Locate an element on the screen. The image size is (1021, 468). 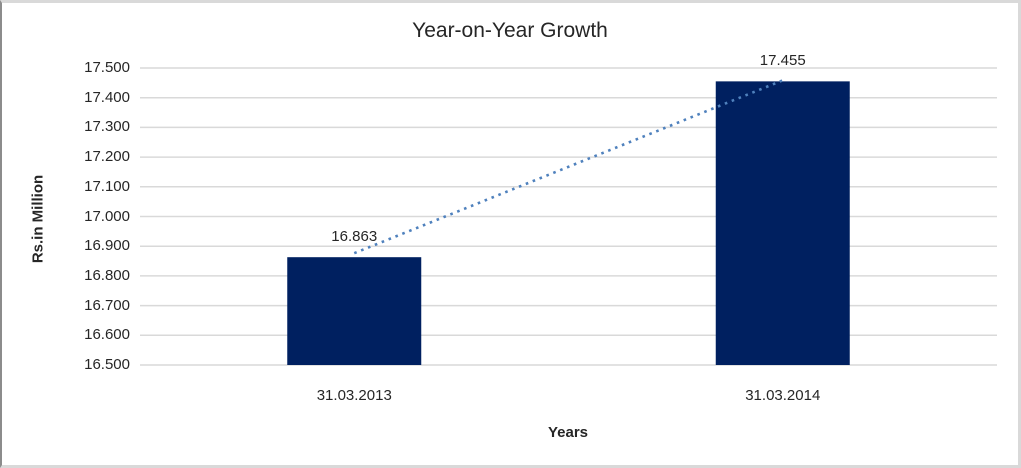
y-tick-label: 17.300 is located at coordinates (107, 127).